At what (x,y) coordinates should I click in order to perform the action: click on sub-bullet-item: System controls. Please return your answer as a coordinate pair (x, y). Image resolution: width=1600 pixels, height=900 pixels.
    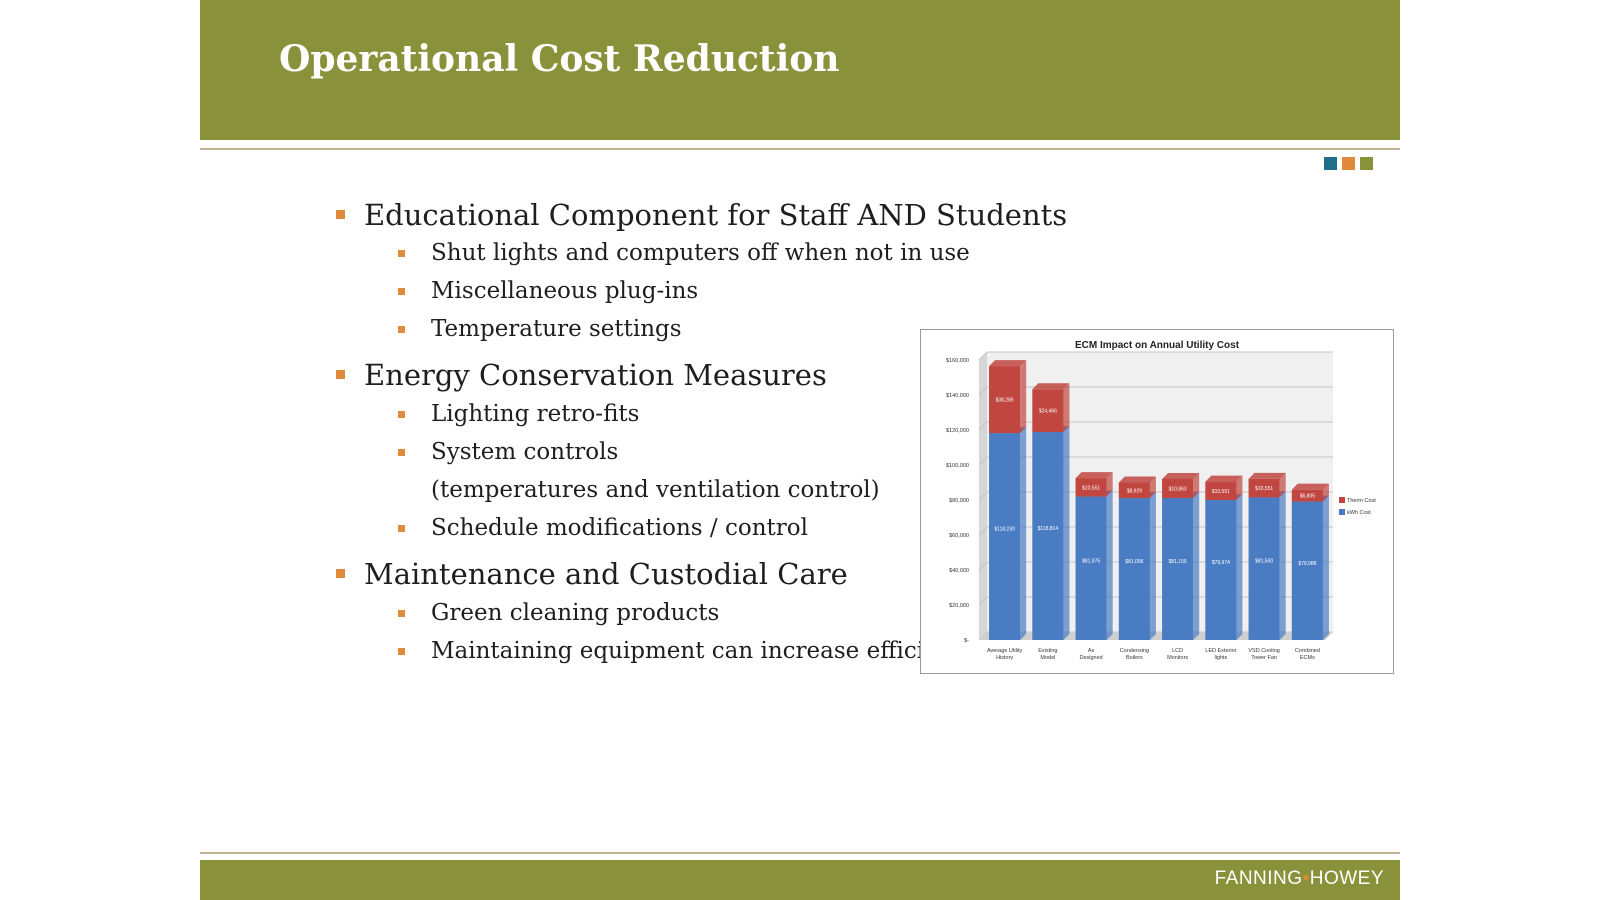
    Looking at the image, I should click on (508, 452).